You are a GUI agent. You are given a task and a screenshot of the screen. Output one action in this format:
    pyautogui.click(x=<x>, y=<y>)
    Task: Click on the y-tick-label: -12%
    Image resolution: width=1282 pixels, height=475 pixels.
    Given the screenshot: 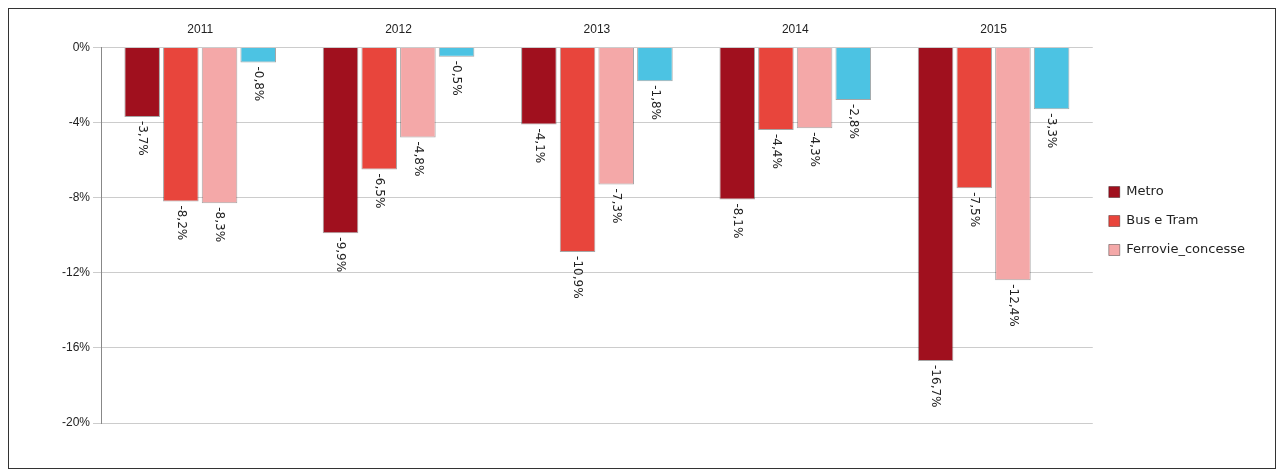 What is the action you would take?
    pyautogui.click(x=76, y=272)
    